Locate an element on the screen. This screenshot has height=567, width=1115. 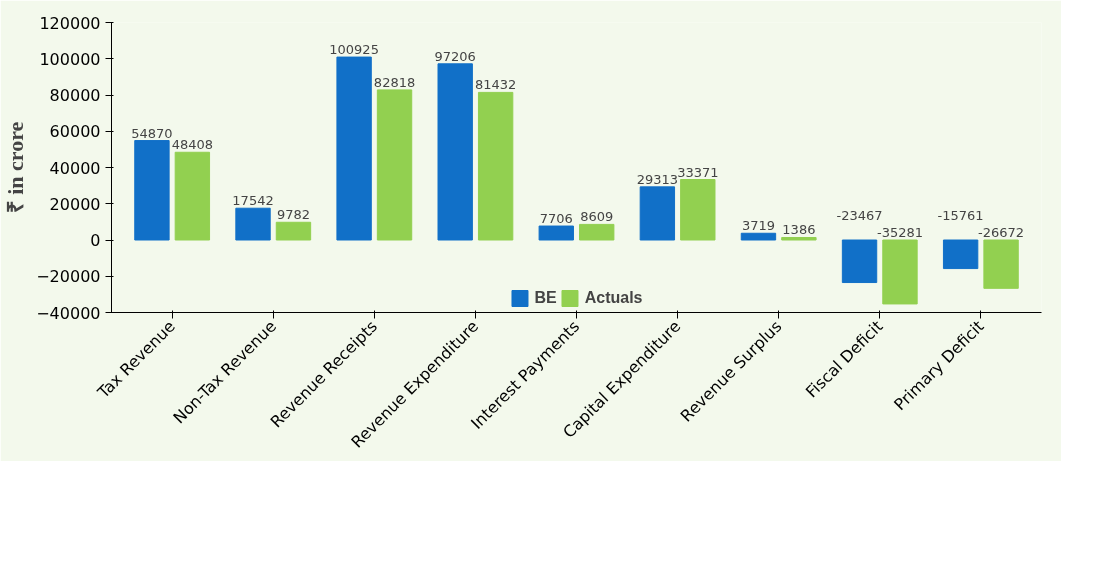
y-tick-label: −40000 is located at coordinates (68, 313).